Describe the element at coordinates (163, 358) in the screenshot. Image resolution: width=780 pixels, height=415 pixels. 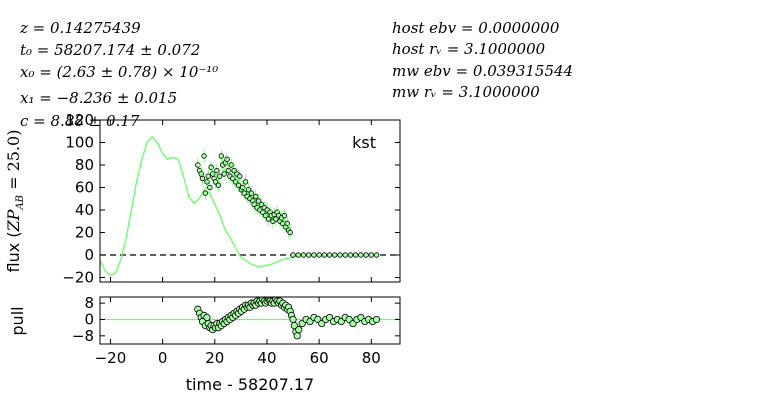
I see `x-tick-label: 0` at that location.